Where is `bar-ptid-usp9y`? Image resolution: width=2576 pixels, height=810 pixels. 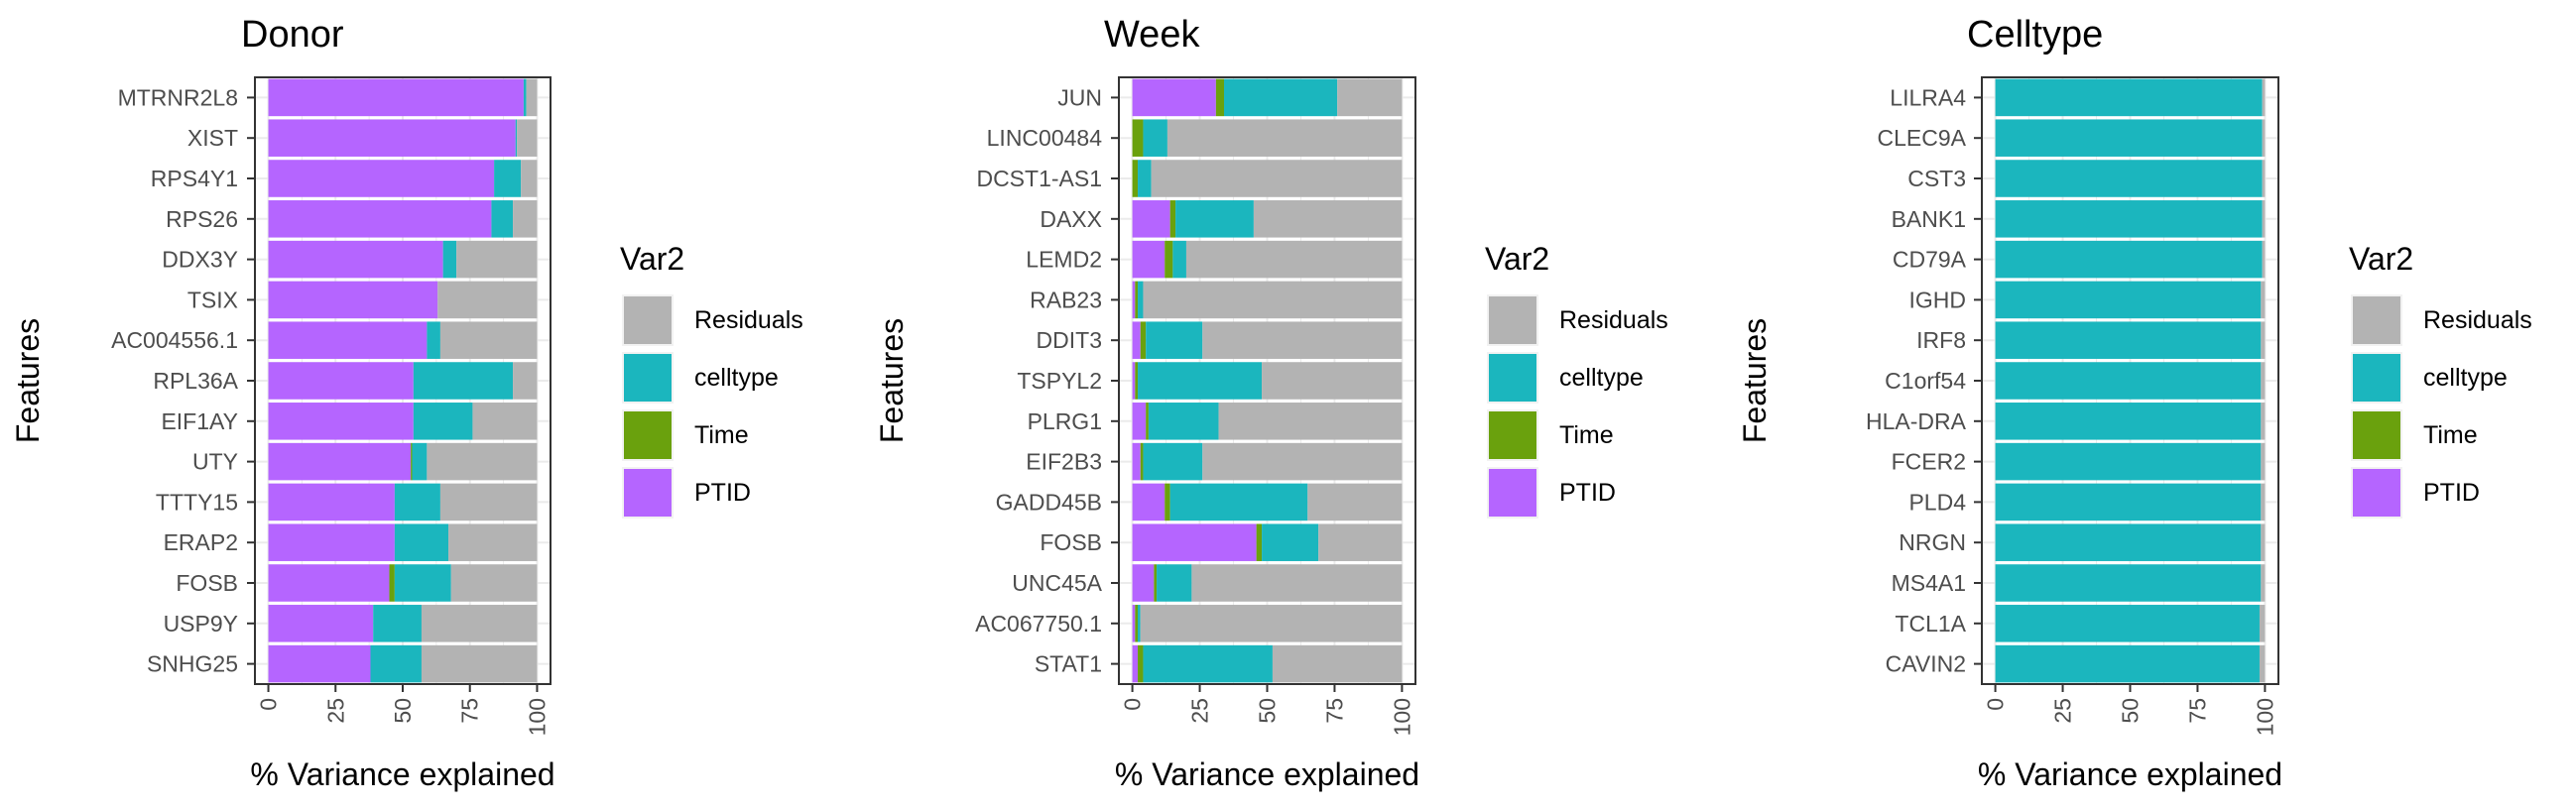
bar-ptid-usp9y is located at coordinates (321, 623).